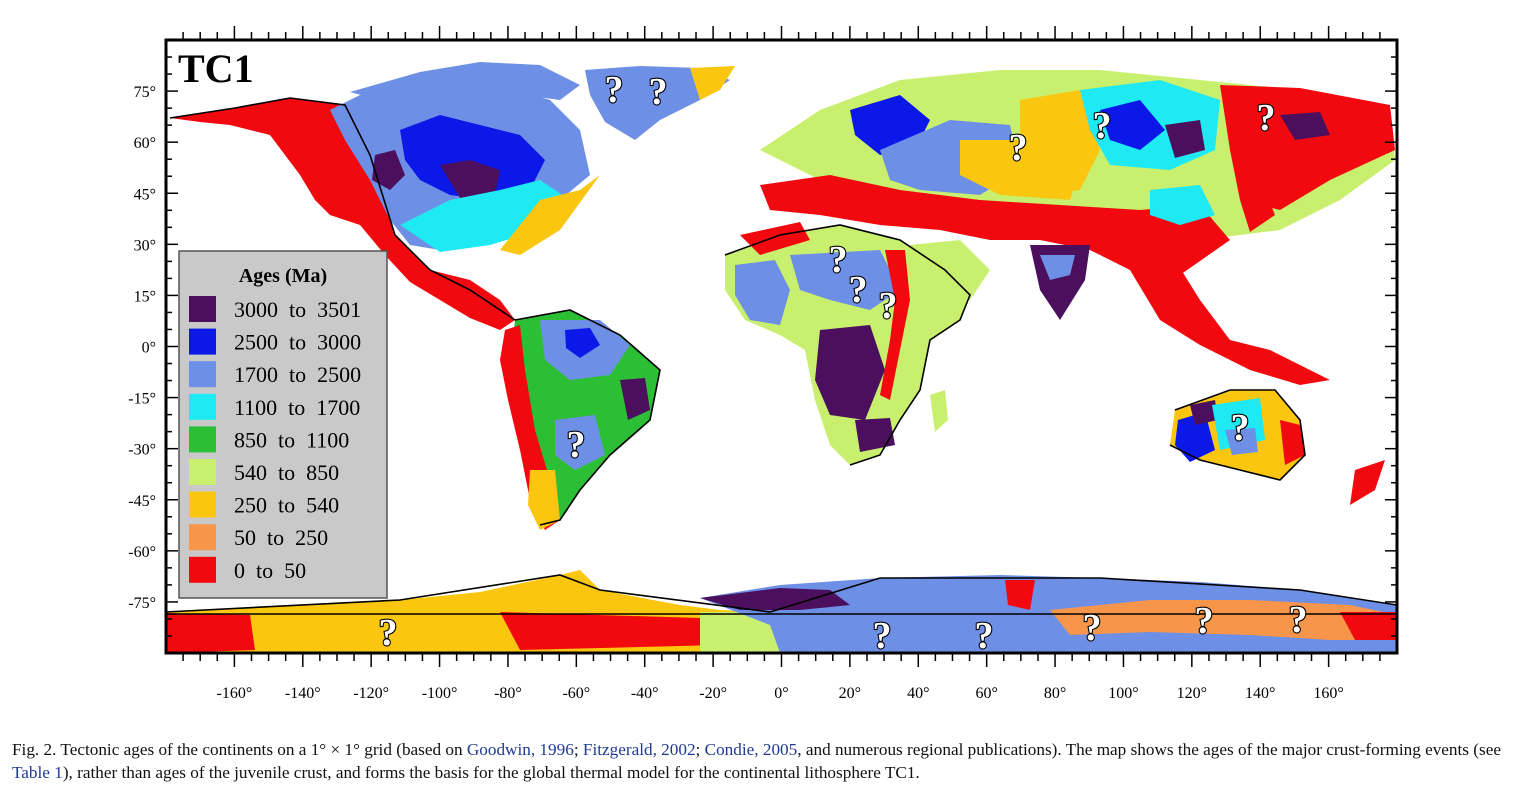  What do you see at coordinates (986, 693) in the screenshot?
I see `lon-tick-label: 60°` at bounding box center [986, 693].